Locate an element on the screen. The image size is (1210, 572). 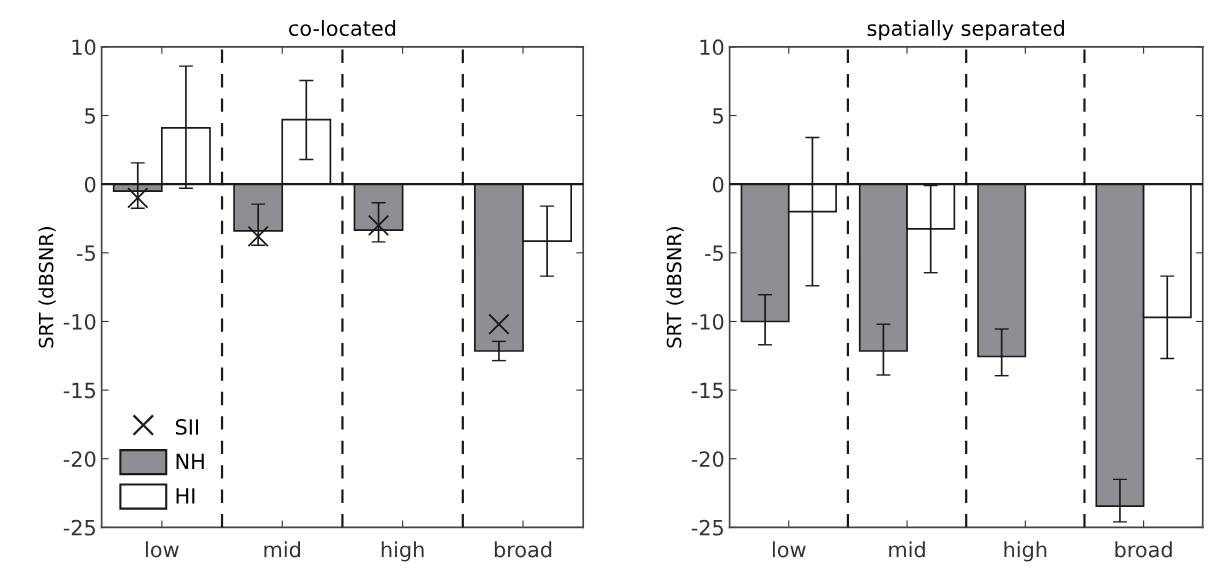
legend-label: SII is located at coordinates (187, 427).